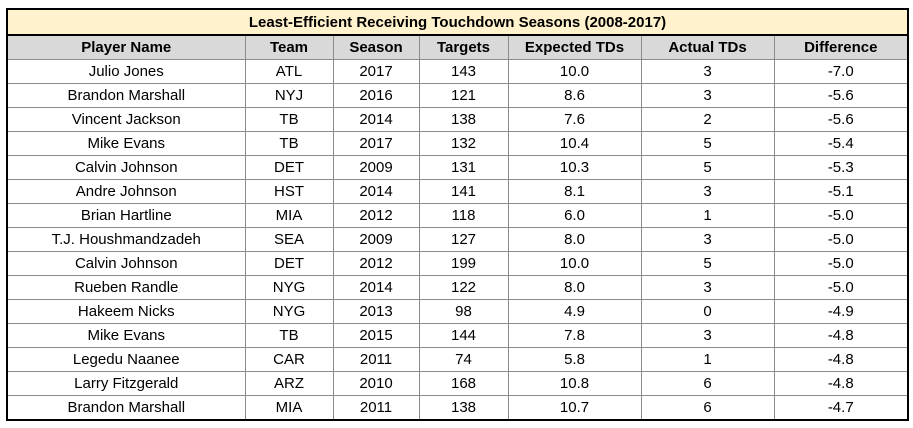  I want to click on cell-expected-tds: 10.3, so click(574, 167).